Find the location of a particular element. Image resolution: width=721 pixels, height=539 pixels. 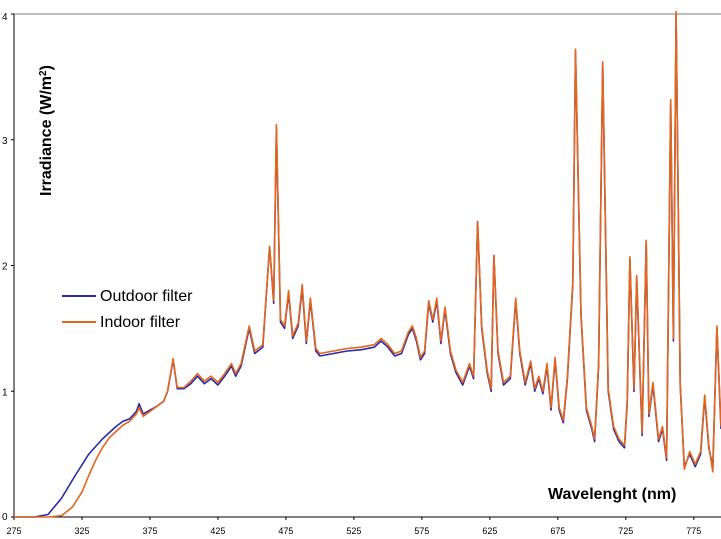

legend-label-indoor: Indoor filter is located at coordinates (140, 322).